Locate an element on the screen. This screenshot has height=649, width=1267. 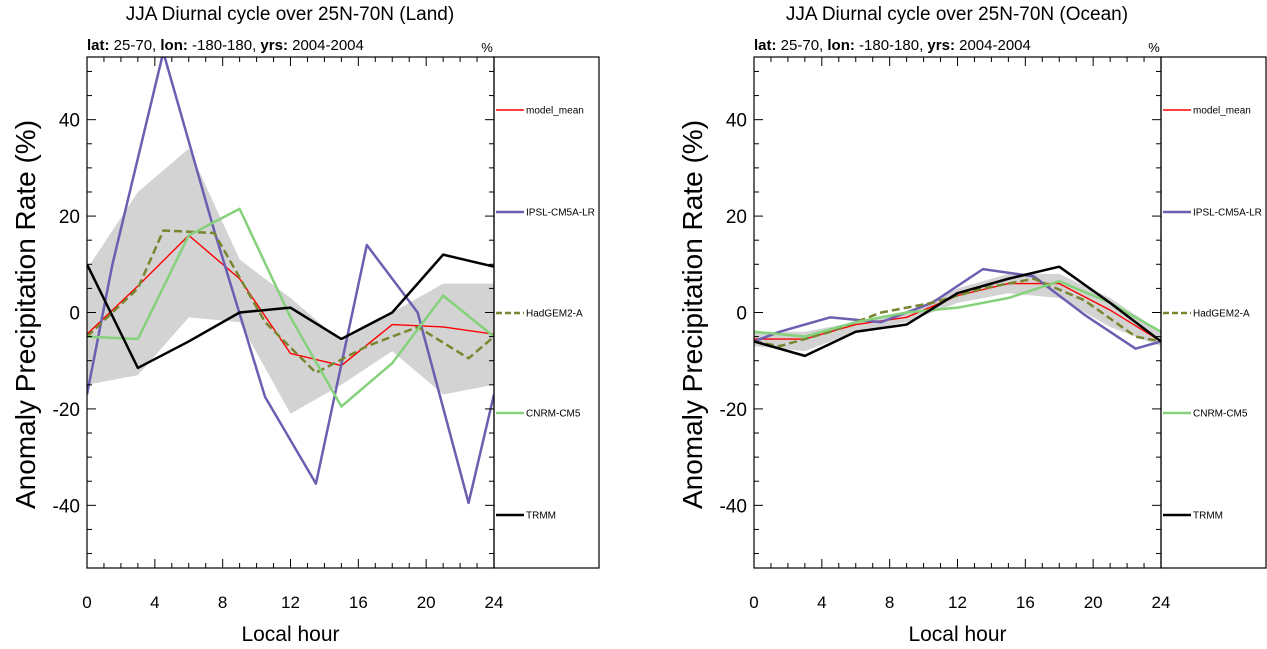
series-line-model_mean is located at coordinates (290, 300).